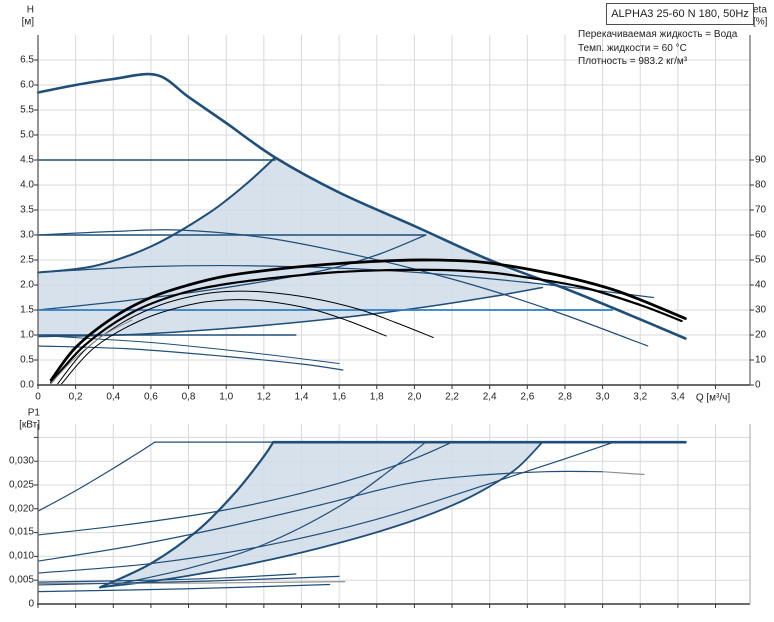  Describe the element at coordinates (761, 260) in the screenshot. I see `tick-label: 50` at that location.